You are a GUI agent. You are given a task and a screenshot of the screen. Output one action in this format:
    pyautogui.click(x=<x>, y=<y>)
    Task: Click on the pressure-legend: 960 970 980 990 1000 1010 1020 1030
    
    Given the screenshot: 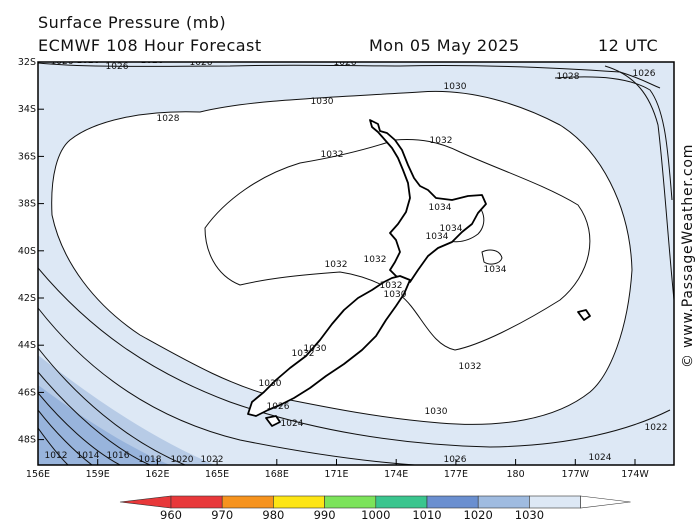 What is the action you would take?
    pyautogui.click(x=375, y=508)
    